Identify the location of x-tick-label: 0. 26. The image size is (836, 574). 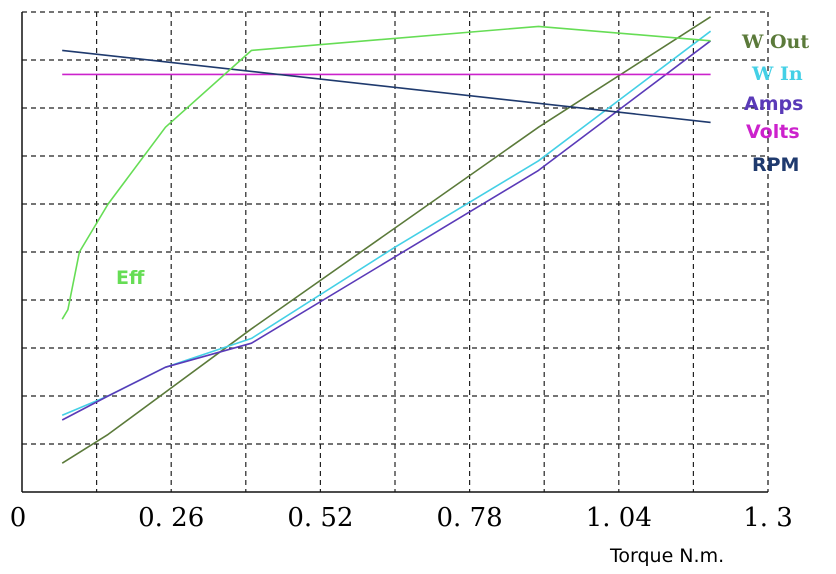
(171, 518).